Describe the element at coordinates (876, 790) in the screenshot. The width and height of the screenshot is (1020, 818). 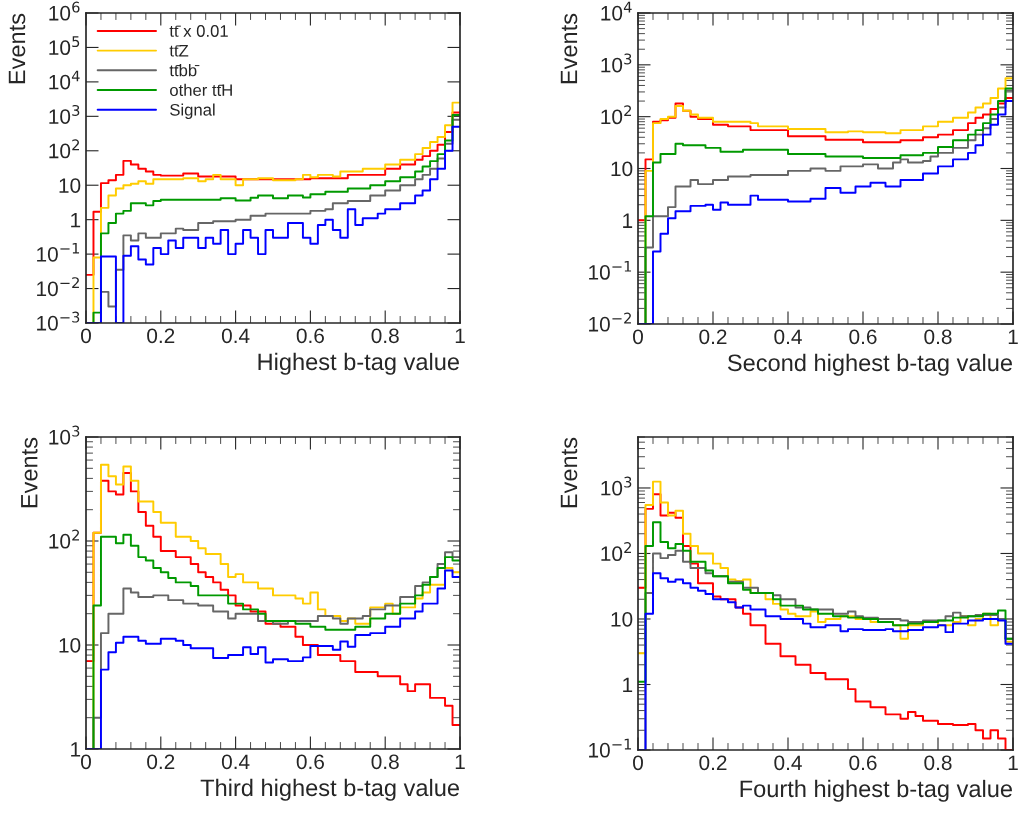
I see `x-axis-title: Fourth highest b-tag value` at that location.